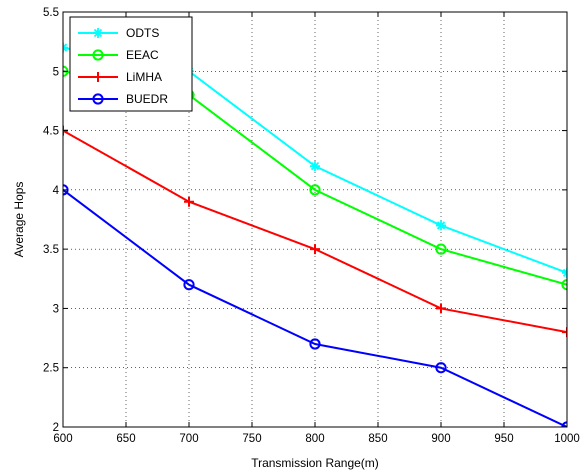 This screenshot has height=472, width=587. I want to click on legend-label-limha: LiMHA, so click(144, 77).